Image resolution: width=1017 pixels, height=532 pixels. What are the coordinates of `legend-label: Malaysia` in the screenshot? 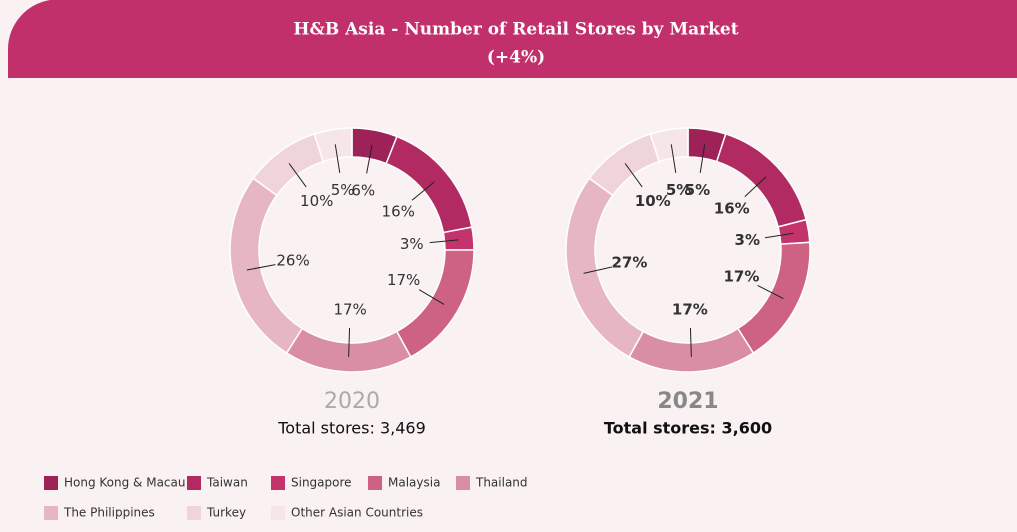 It's located at (414, 483).